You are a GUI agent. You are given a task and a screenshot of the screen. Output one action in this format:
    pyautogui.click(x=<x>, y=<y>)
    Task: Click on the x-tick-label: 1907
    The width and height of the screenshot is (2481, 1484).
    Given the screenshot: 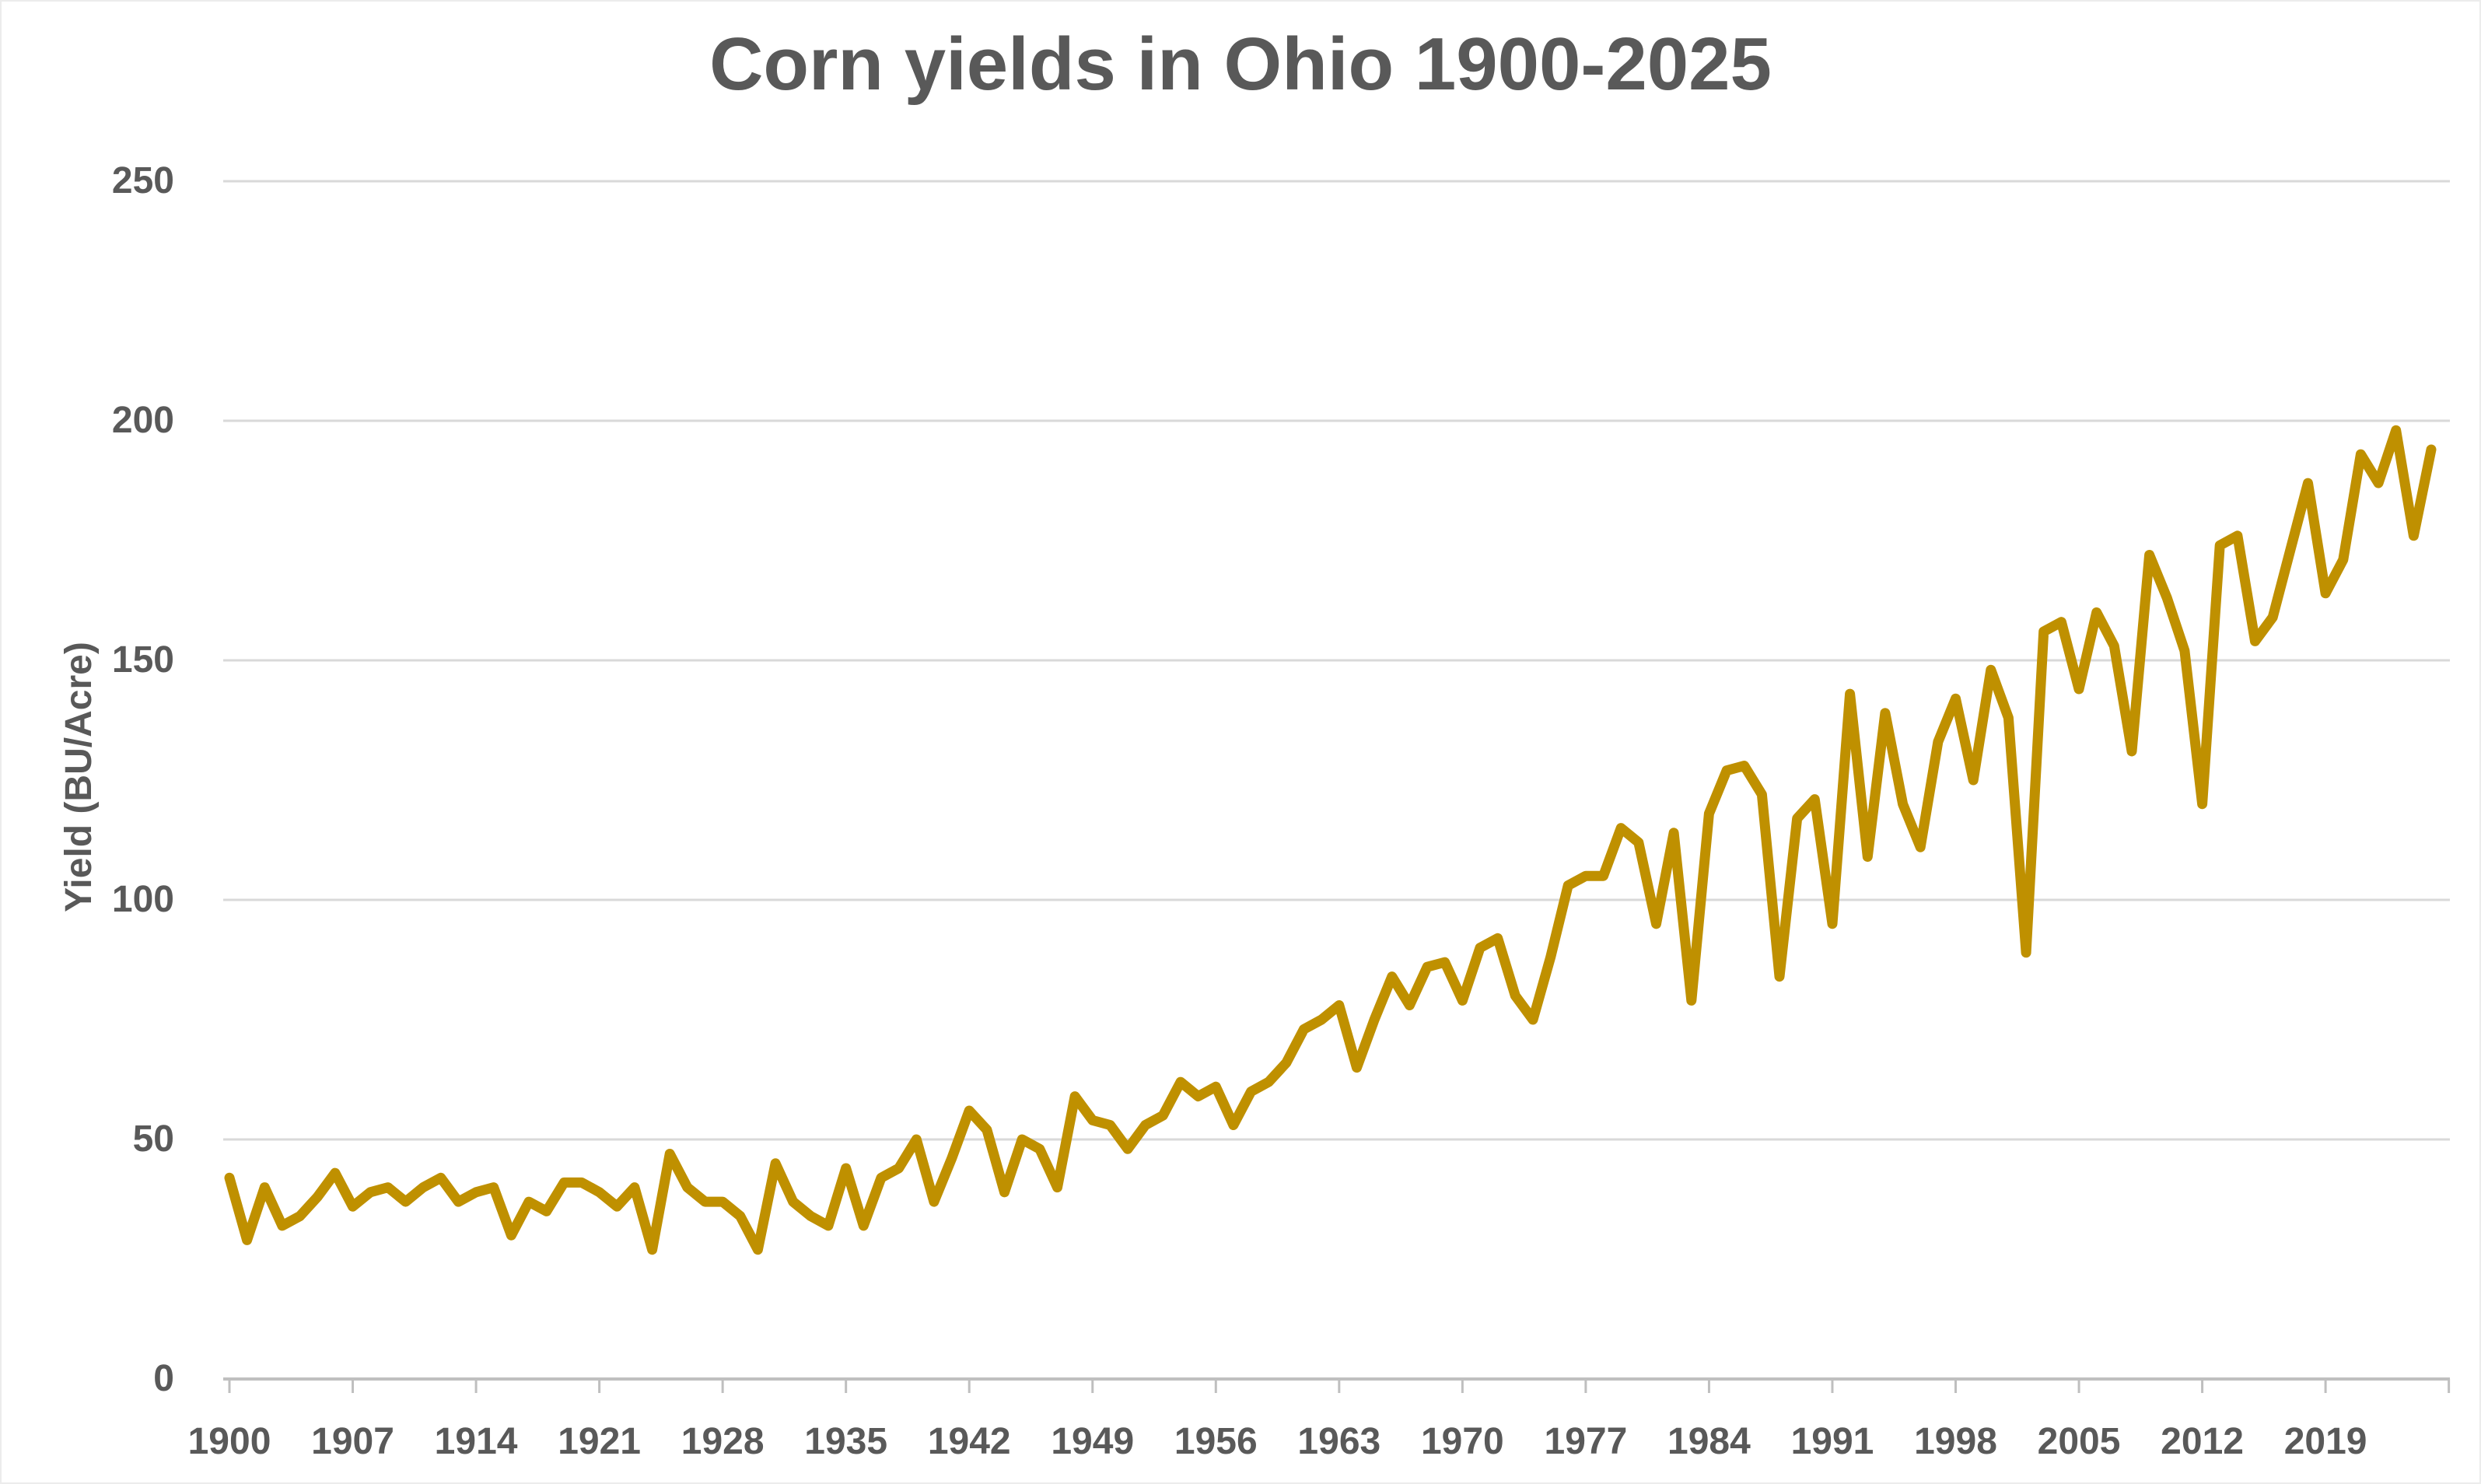 What is the action you would take?
    pyautogui.click(x=352, y=1441)
    